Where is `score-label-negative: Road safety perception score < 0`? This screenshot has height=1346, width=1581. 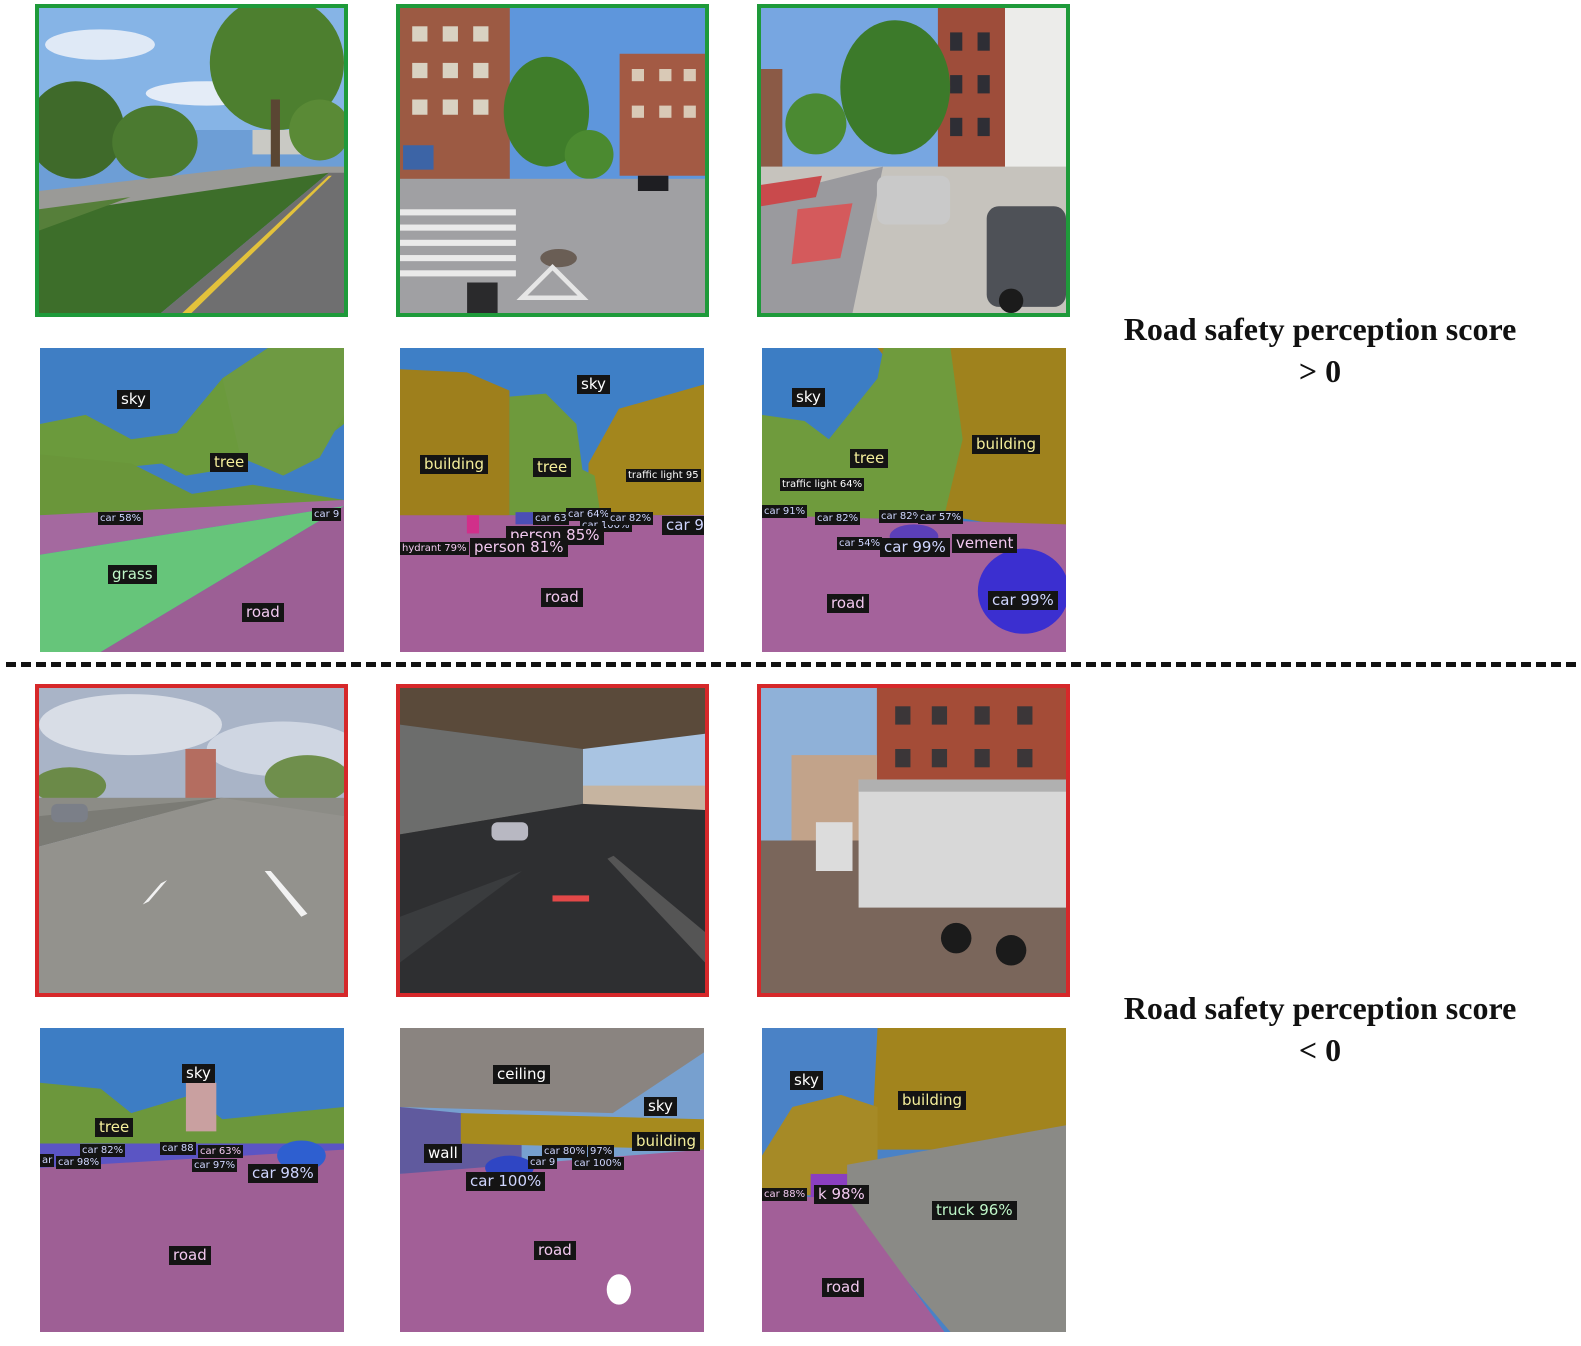
score-label-negative: Road safety perception score < 0 is located at coordinates (1320, 1029).